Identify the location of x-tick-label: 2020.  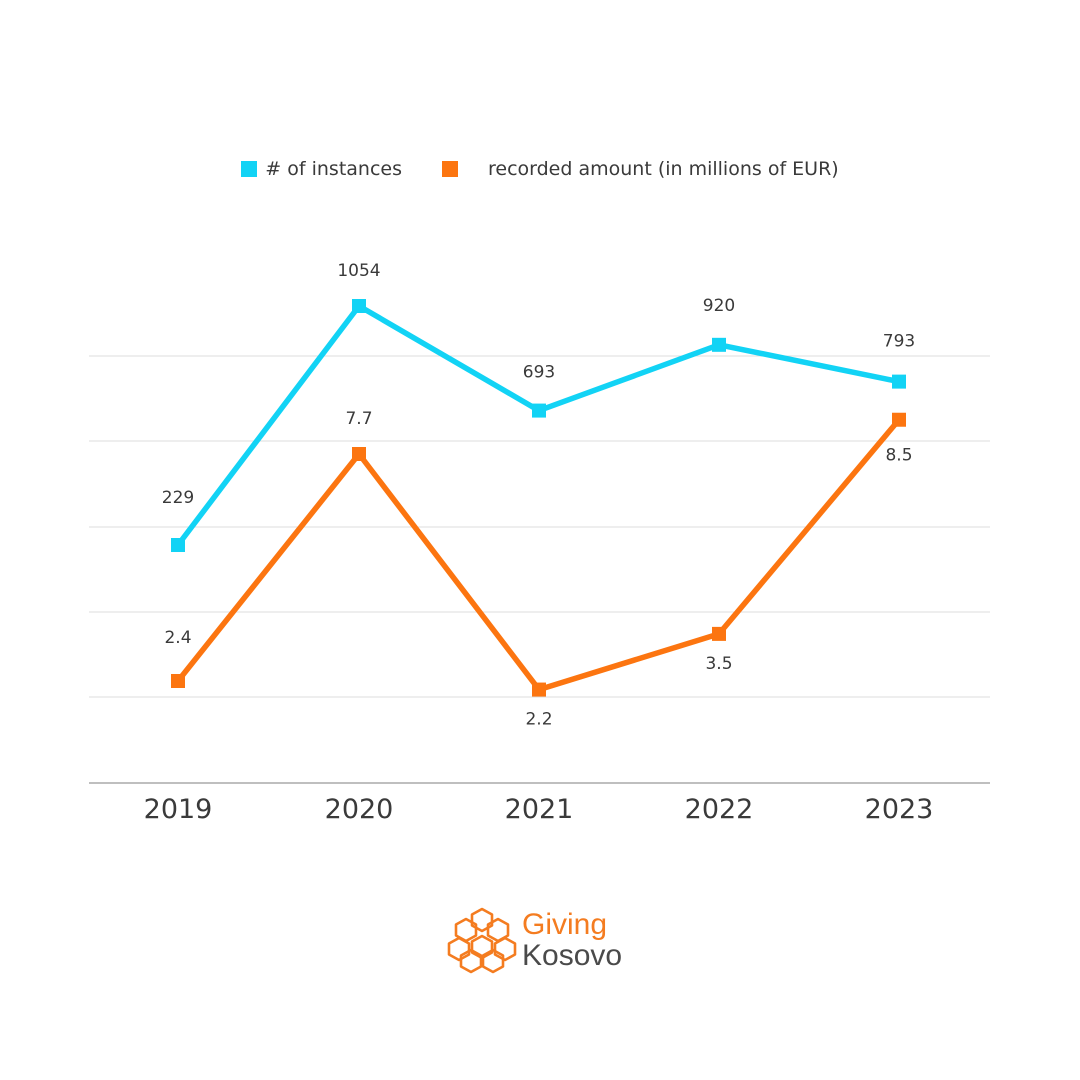
(359, 809).